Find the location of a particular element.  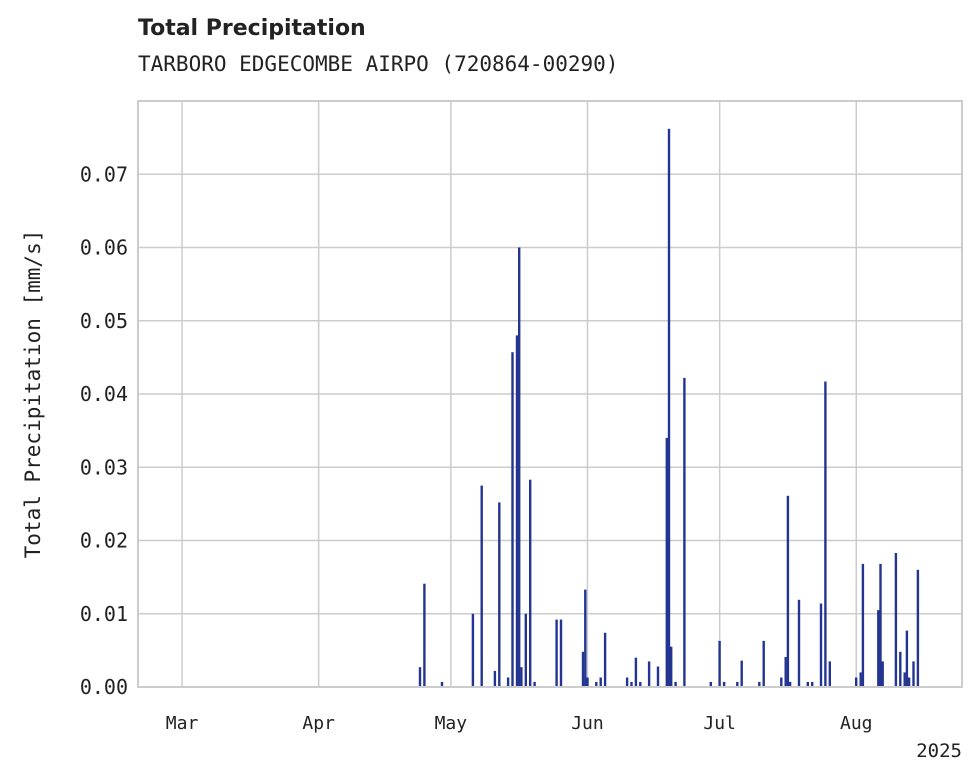

y-tick-label: 0.07 is located at coordinates (104, 174).